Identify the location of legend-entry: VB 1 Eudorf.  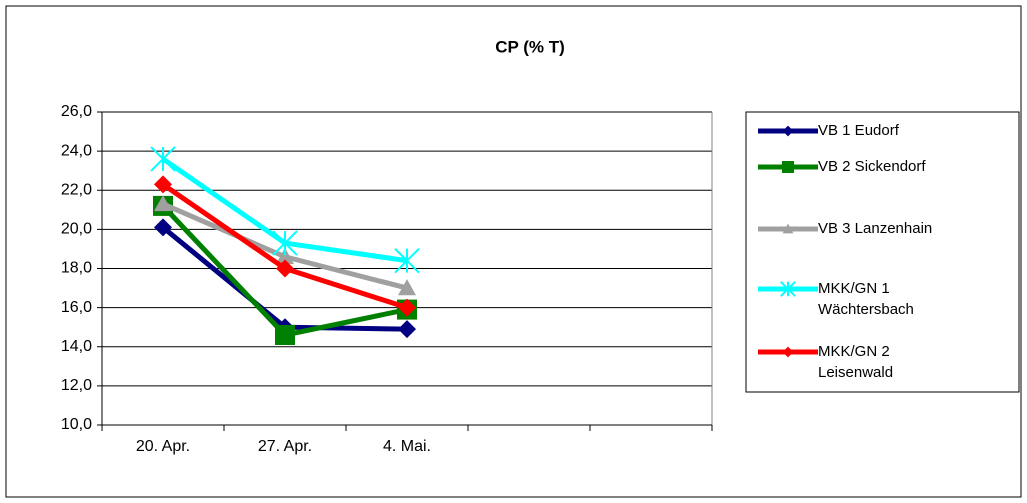
(858, 130).